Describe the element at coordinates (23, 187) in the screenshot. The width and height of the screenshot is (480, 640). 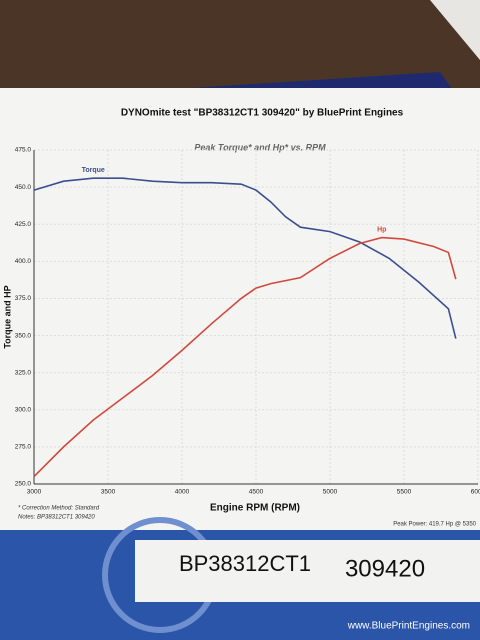
I see `y-tick-label: 450.0` at that location.